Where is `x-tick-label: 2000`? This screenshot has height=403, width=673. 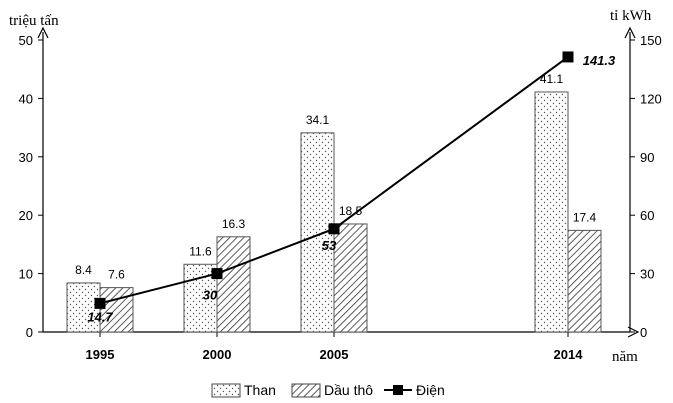
x-tick-label: 2000 is located at coordinates (217, 354).